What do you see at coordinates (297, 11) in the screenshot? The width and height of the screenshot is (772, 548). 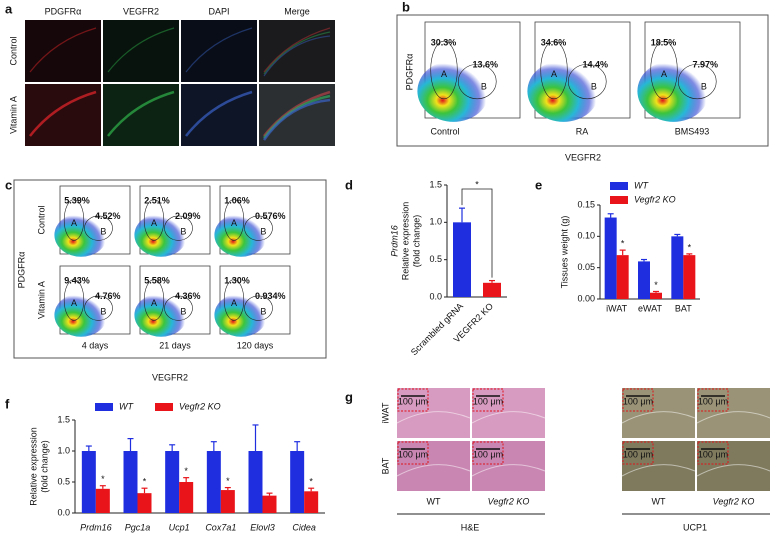 I see `channel-label: Merge` at bounding box center [297, 11].